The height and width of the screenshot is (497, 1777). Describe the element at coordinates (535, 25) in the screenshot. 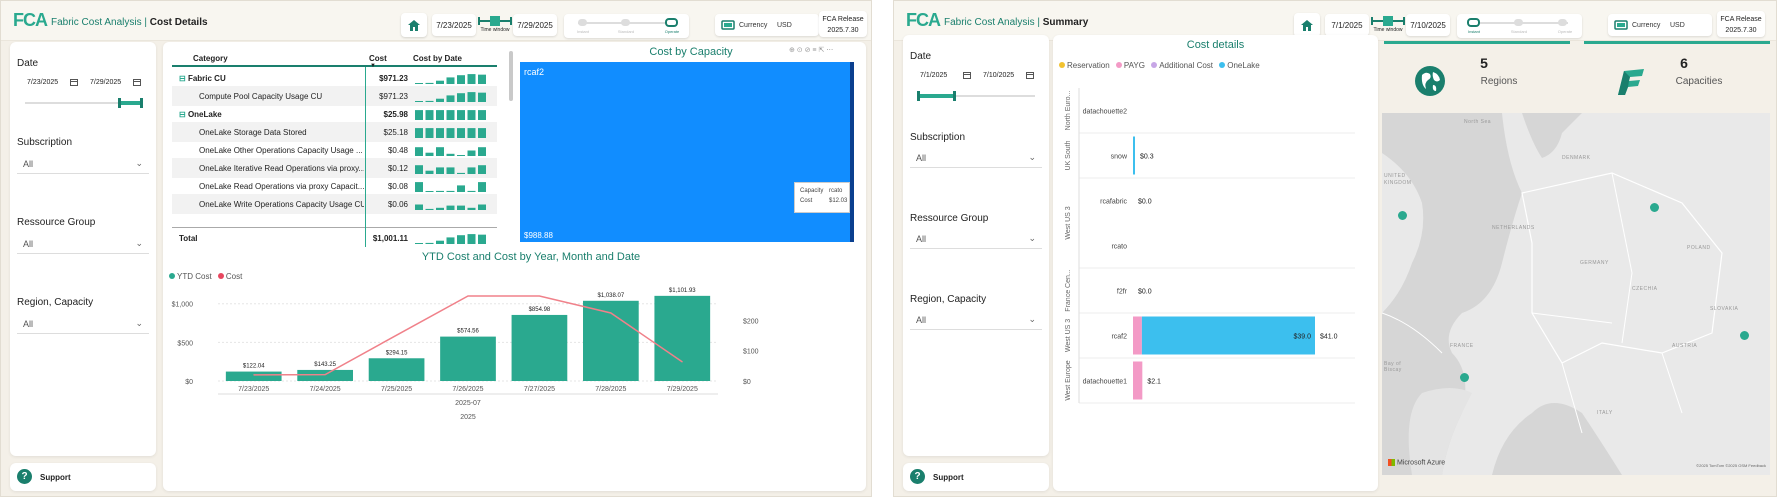

I see `header-end-date: 7/29/2025` at that location.